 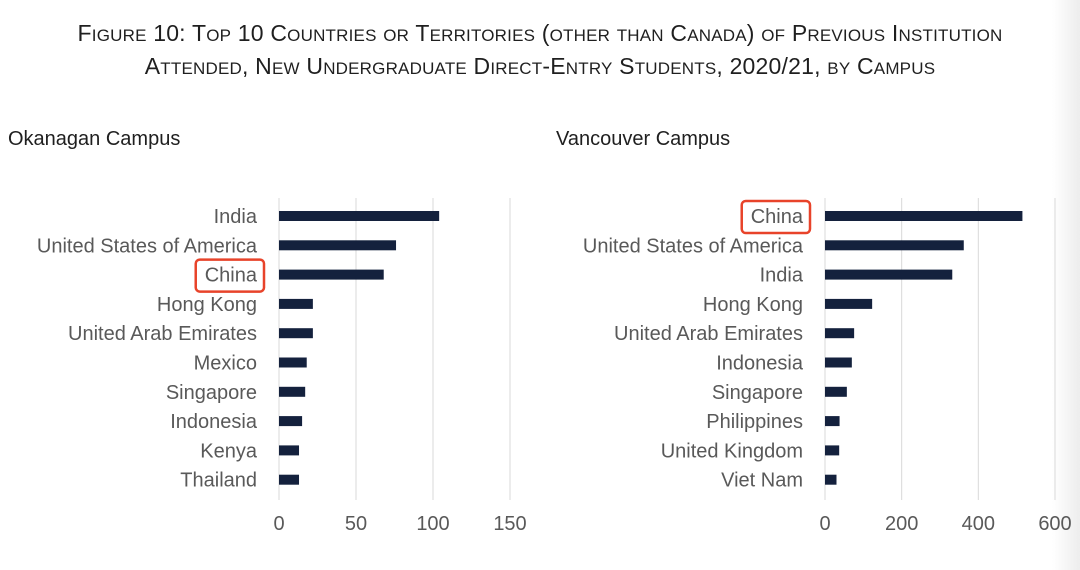 I want to click on vancouver-tick-label: 400, so click(x=978, y=524).